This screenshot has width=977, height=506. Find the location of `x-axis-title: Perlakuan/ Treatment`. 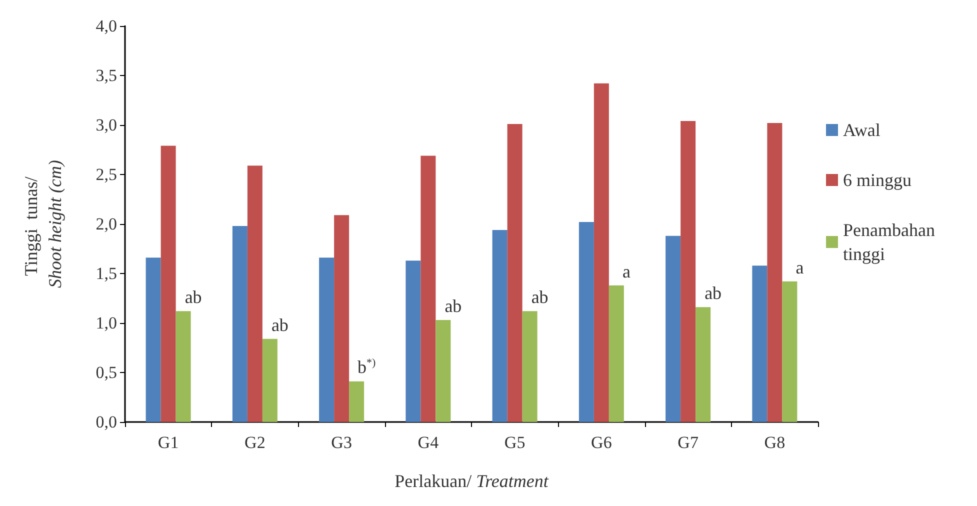

x-axis-title: Perlakuan/ Treatment is located at coordinates (472, 481).